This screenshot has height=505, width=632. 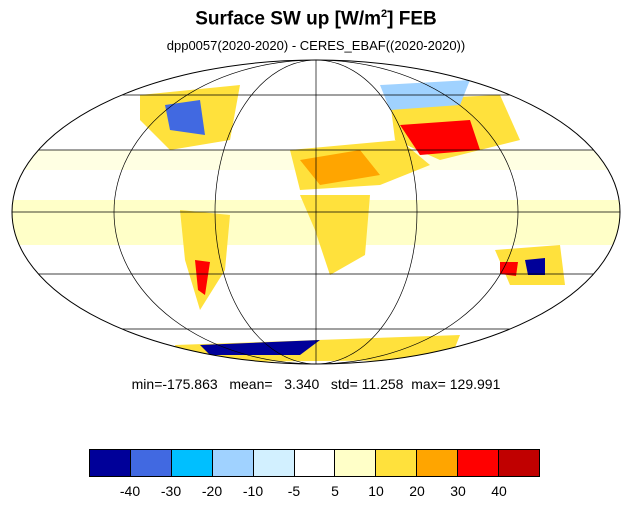 What do you see at coordinates (171, 491) in the screenshot?
I see `colorbar-tick-label: -30` at bounding box center [171, 491].